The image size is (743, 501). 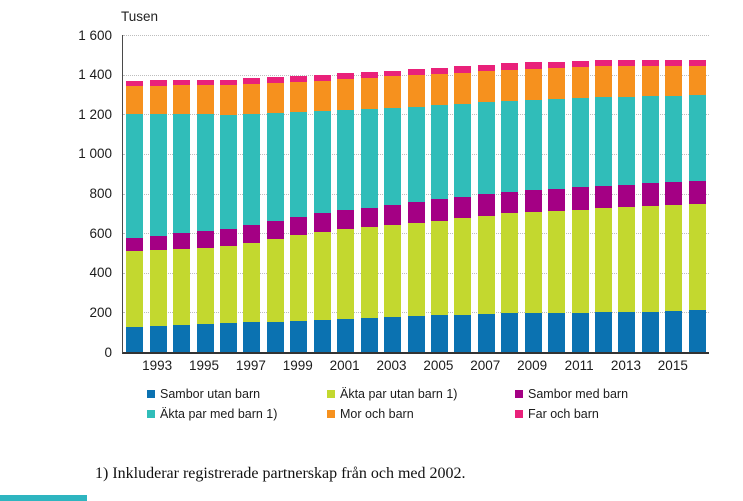 I want to click on legend-label: Sambor utan barn, so click(x=210, y=394).